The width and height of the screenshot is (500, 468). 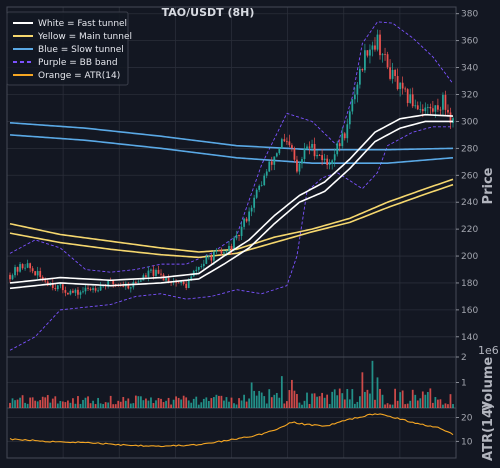 I want to click on tick-label: 340, so click(x=469, y=69).